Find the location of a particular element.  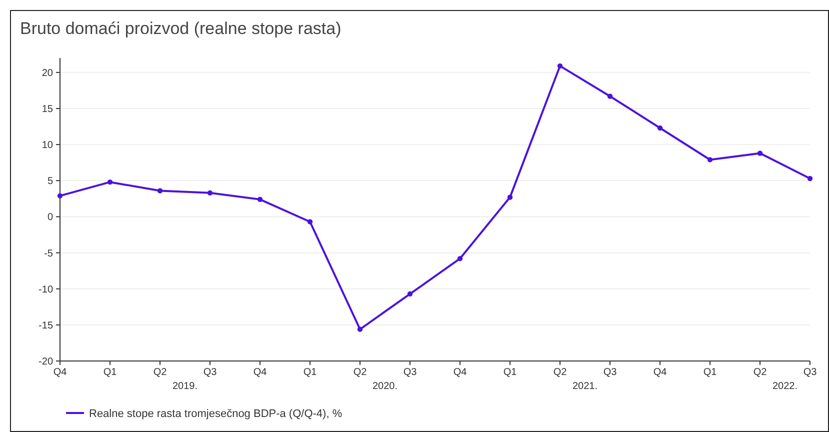

y-tick-label: 0 is located at coordinates (50, 218).